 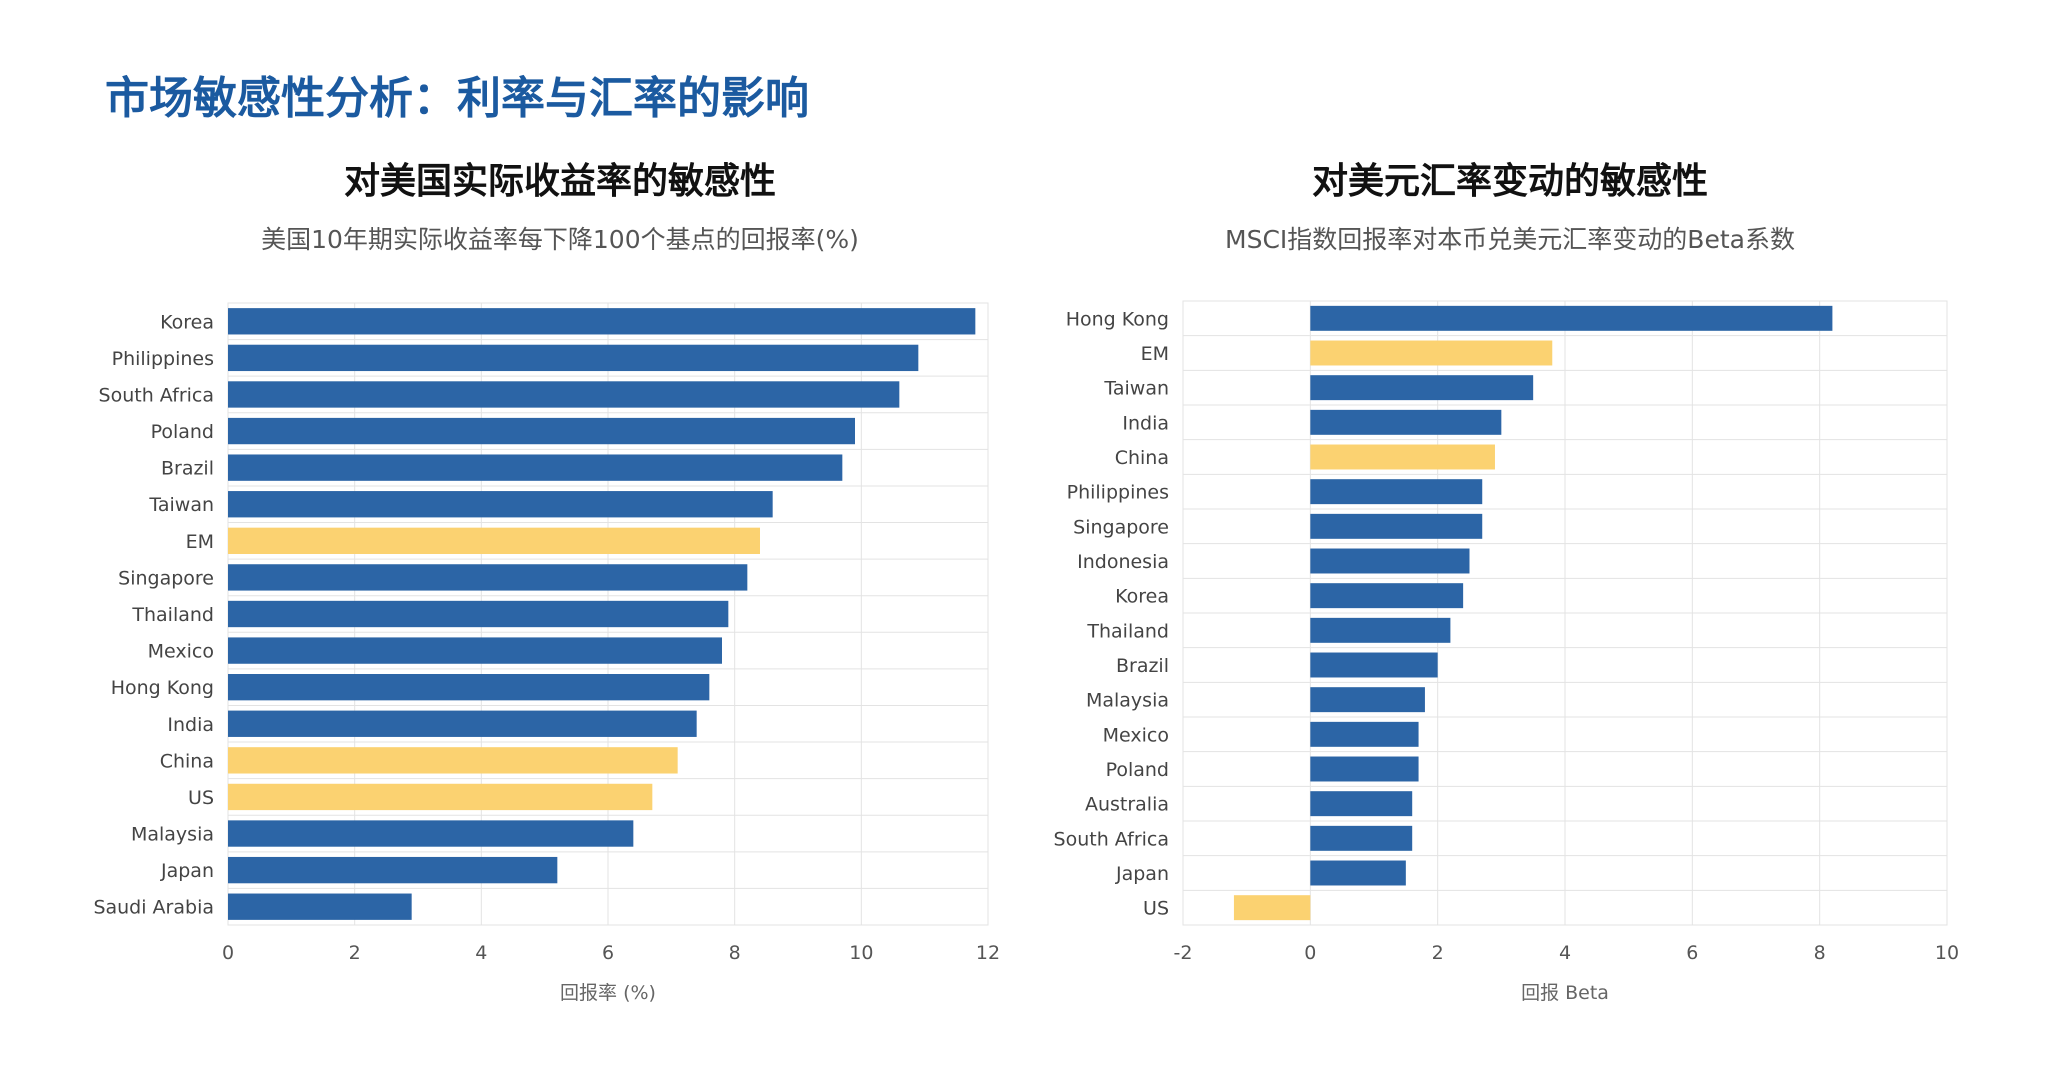 What do you see at coordinates (166, 578) in the screenshot?
I see `left-category-label: Singapore` at bounding box center [166, 578].